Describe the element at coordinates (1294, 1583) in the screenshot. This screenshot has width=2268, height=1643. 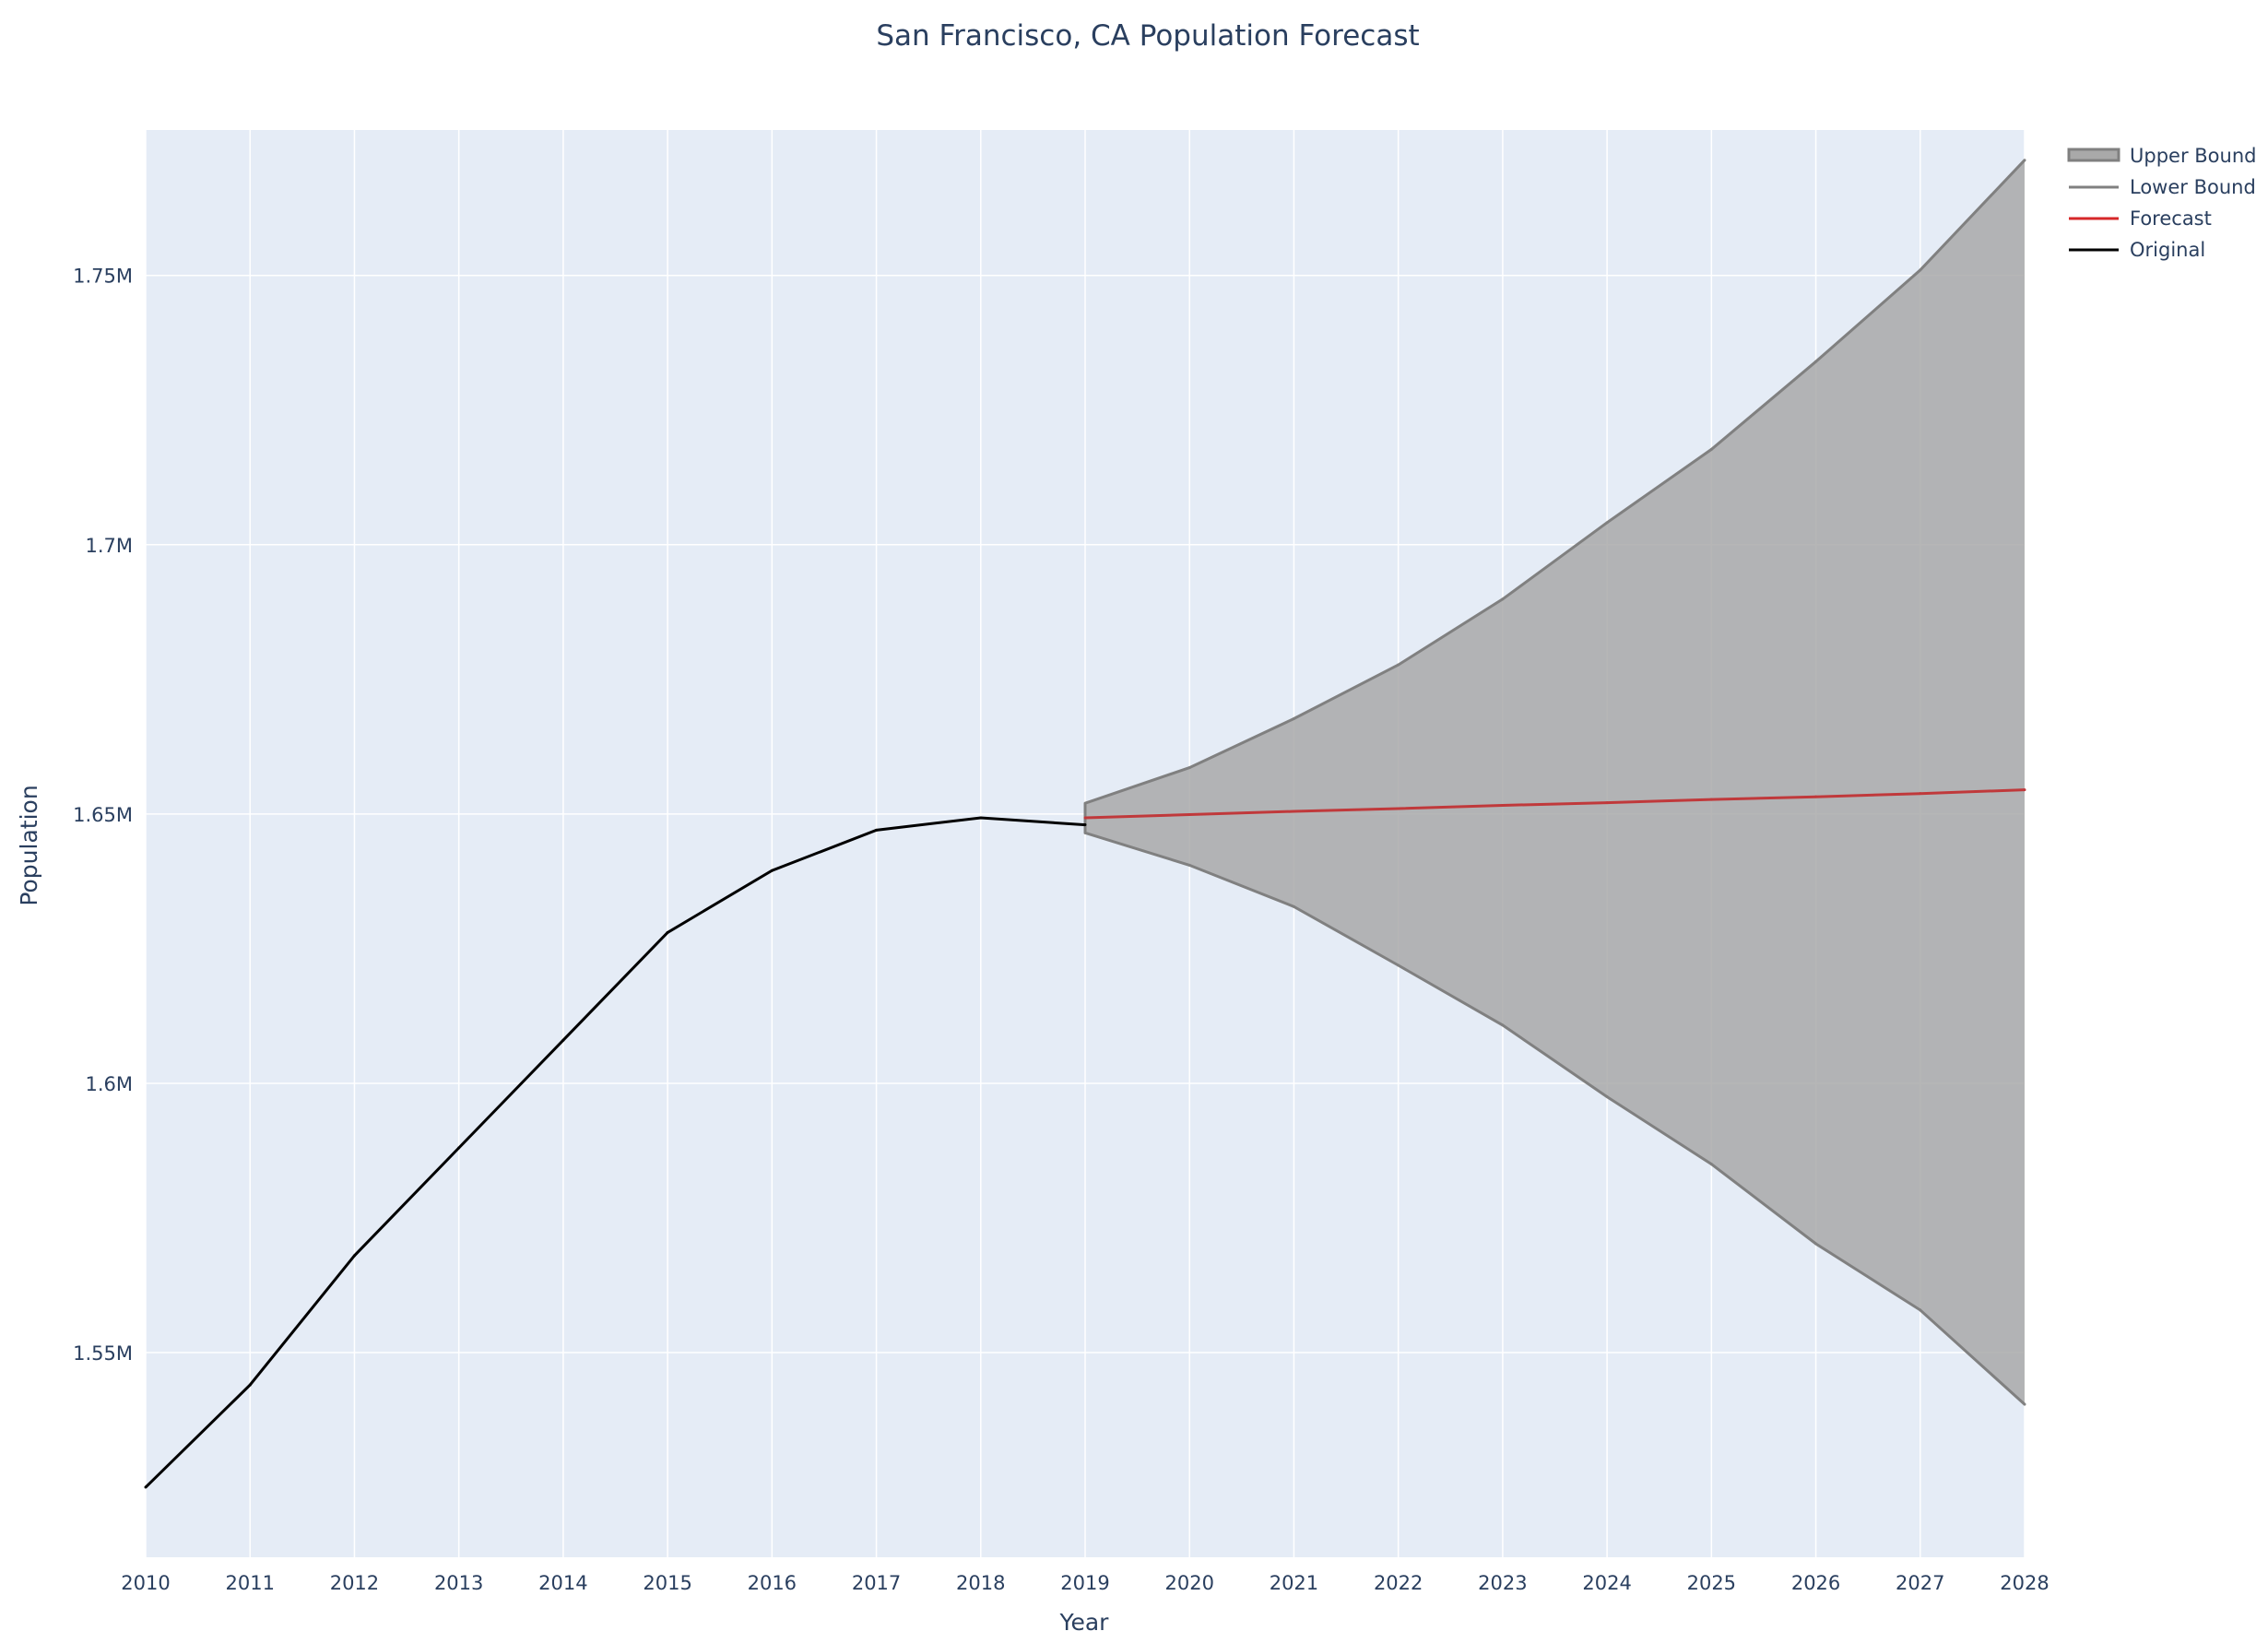
I see `x-tick-label: 2021` at that location.